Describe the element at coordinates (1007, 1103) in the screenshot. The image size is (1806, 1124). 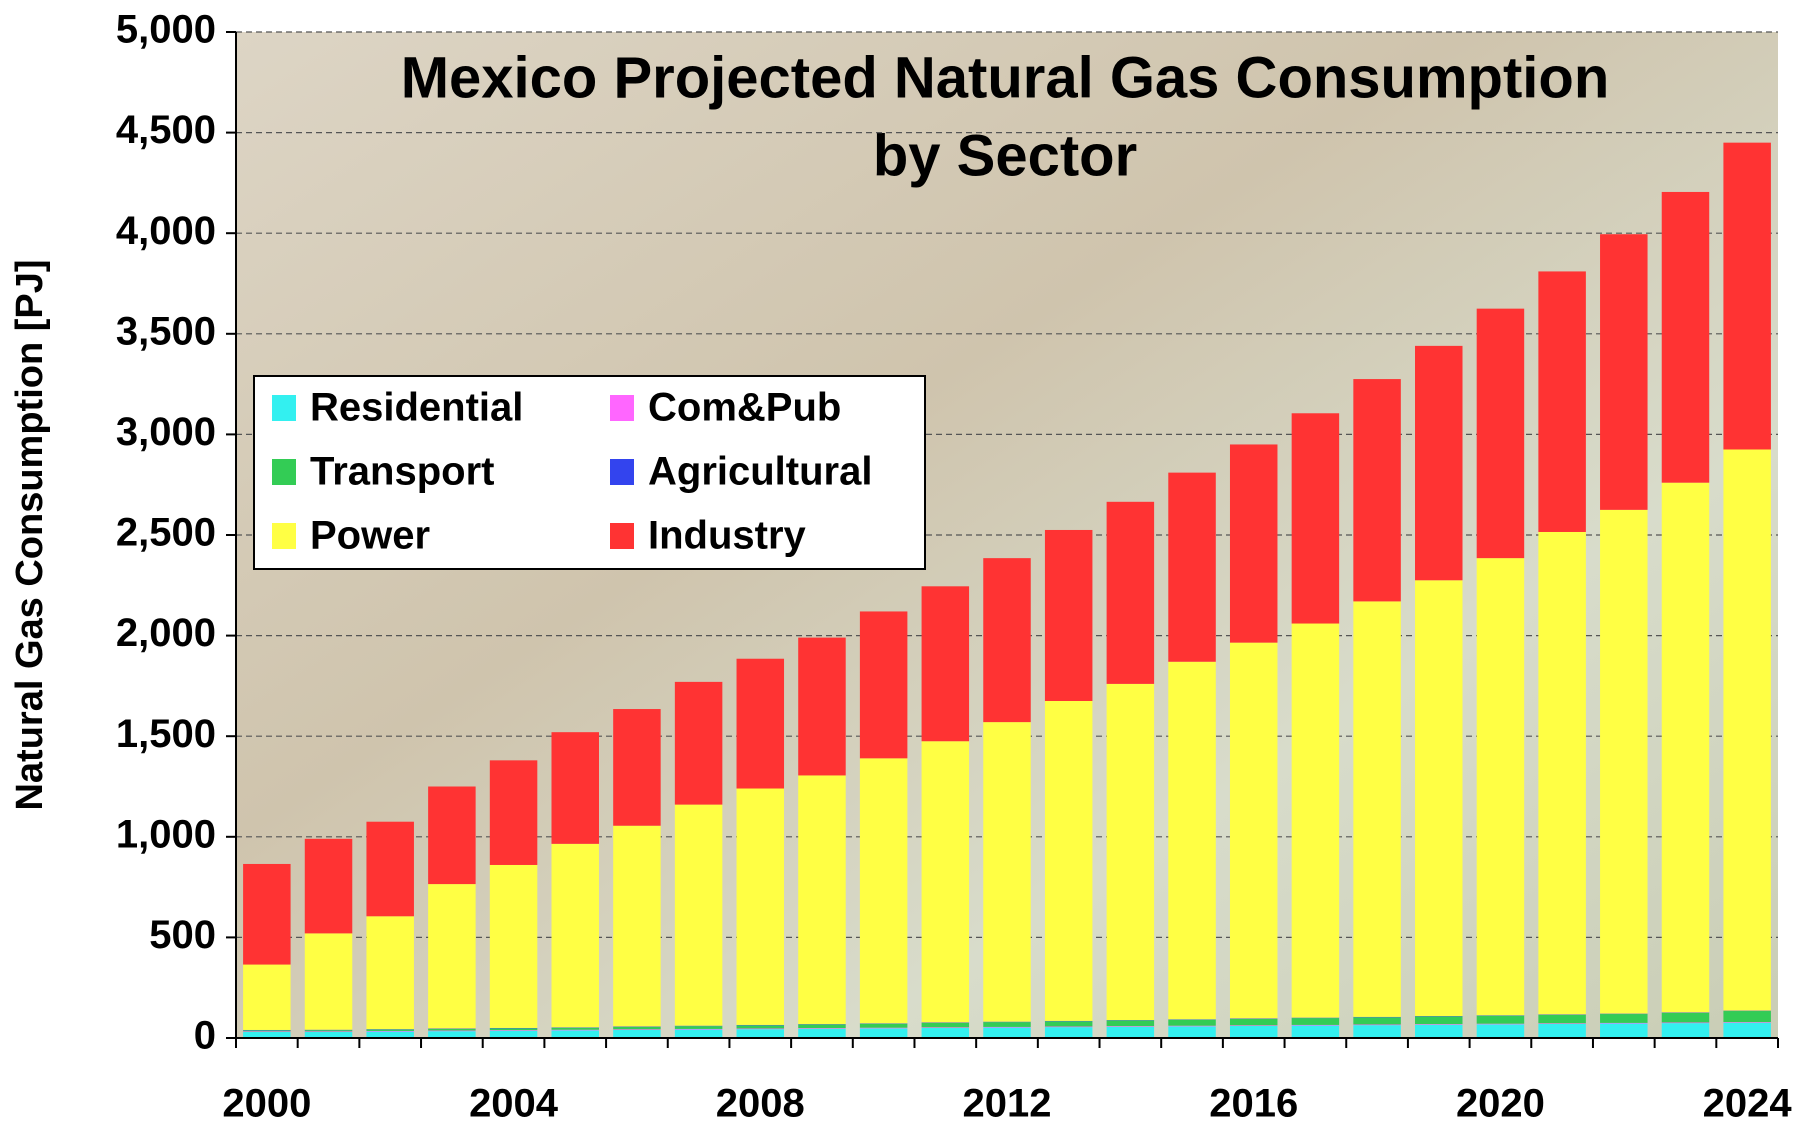
I see `x-tick-label: 2012` at that location.